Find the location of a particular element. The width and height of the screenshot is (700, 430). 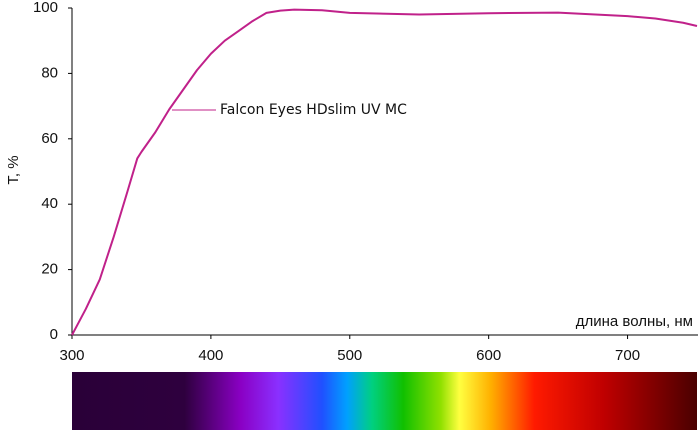

spectrum-bar is located at coordinates (384, 401).